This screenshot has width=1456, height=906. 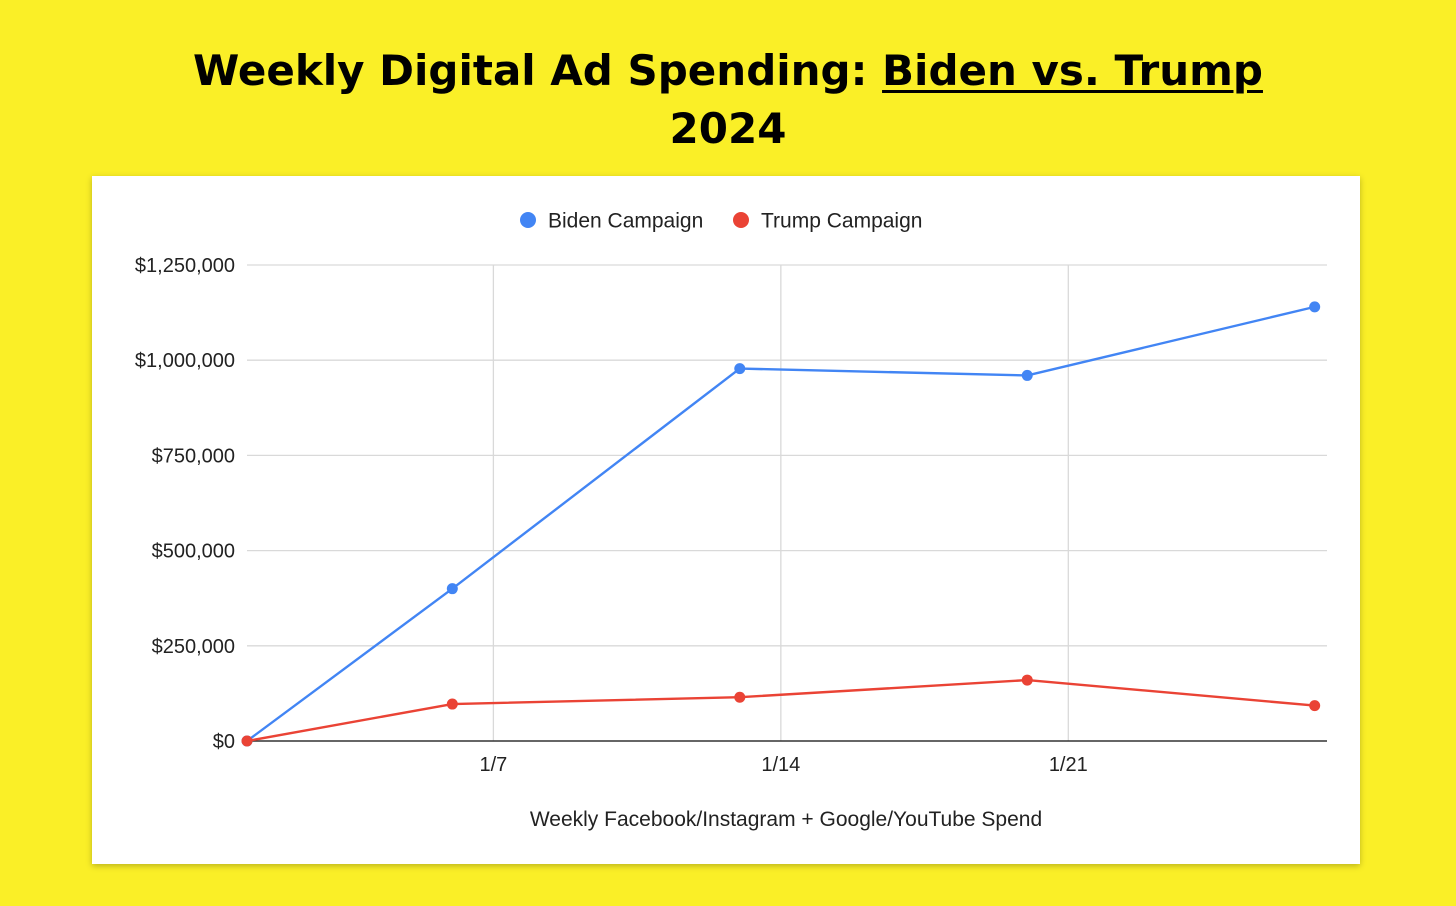 What do you see at coordinates (193, 647) in the screenshot?
I see `y-tick-label: $250,000` at bounding box center [193, 647].